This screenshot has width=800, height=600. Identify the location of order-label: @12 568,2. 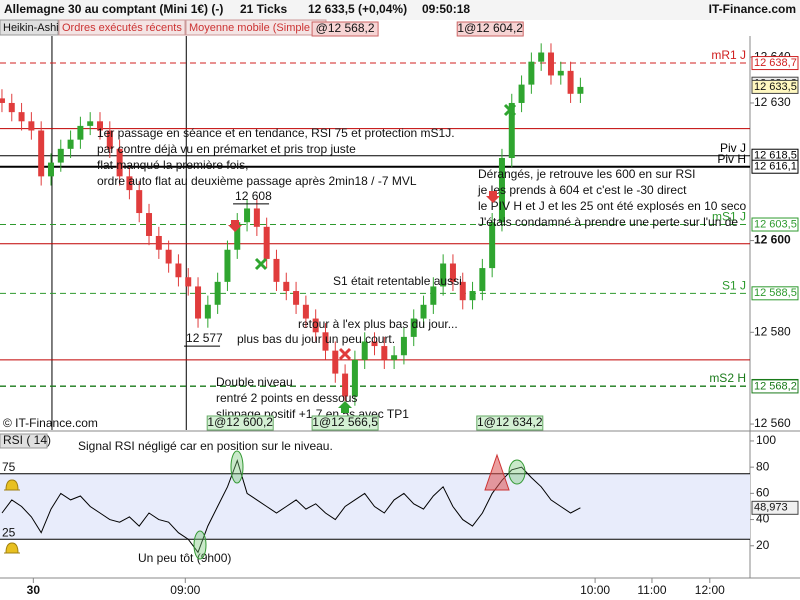
(345, 28).